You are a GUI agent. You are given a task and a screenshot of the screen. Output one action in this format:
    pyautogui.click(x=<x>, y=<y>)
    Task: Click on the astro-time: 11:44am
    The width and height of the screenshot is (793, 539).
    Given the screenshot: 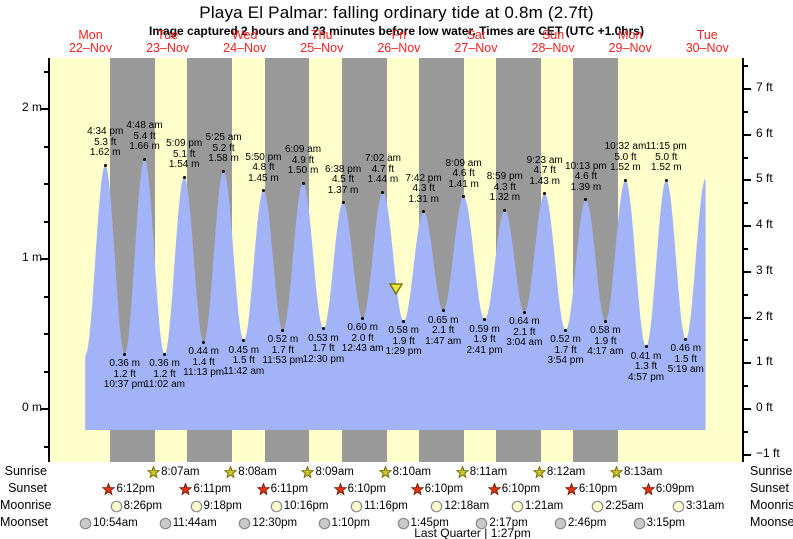 What is the action you would take?
    pyautogui.click(x=194, y=523)
    